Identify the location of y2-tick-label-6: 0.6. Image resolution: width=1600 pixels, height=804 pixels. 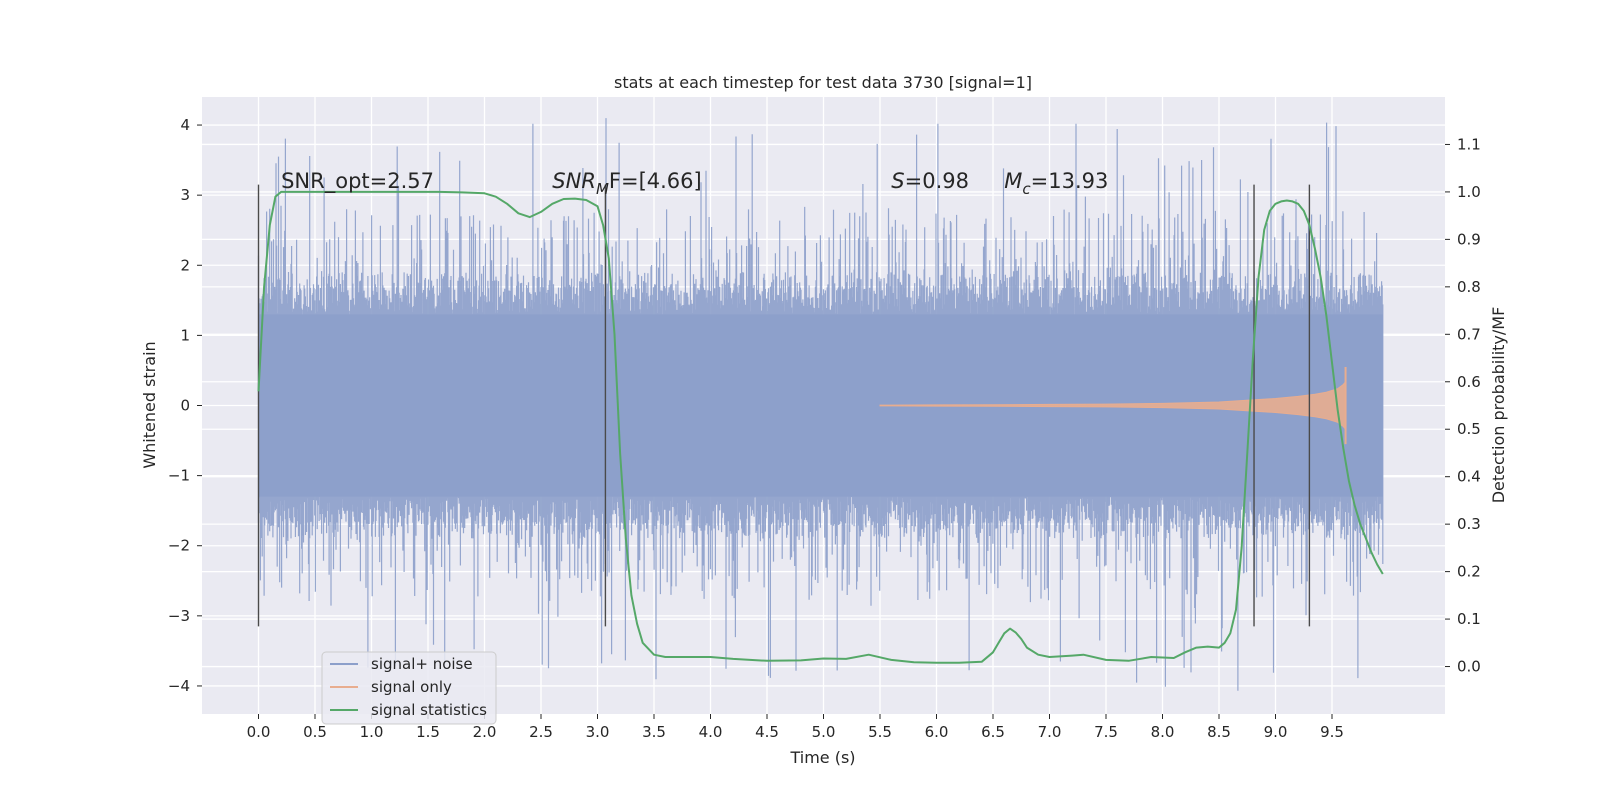
(1469, 382).